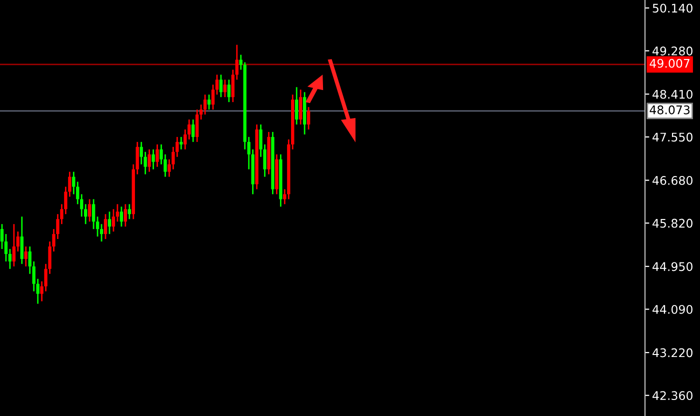 The image size is (700, 416). I want to click on y-tick-label: 46.680, so click(672, 180).